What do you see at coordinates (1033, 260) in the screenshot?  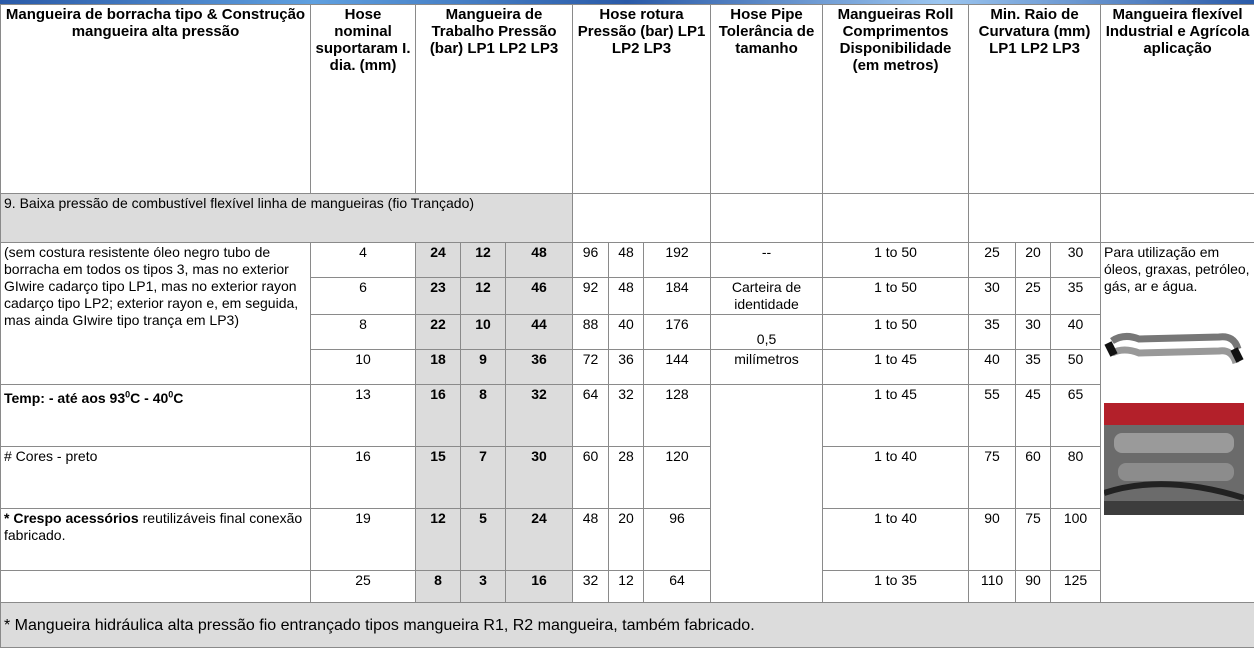 I see `value-cell: 20` at bounding box center [1033, 260].